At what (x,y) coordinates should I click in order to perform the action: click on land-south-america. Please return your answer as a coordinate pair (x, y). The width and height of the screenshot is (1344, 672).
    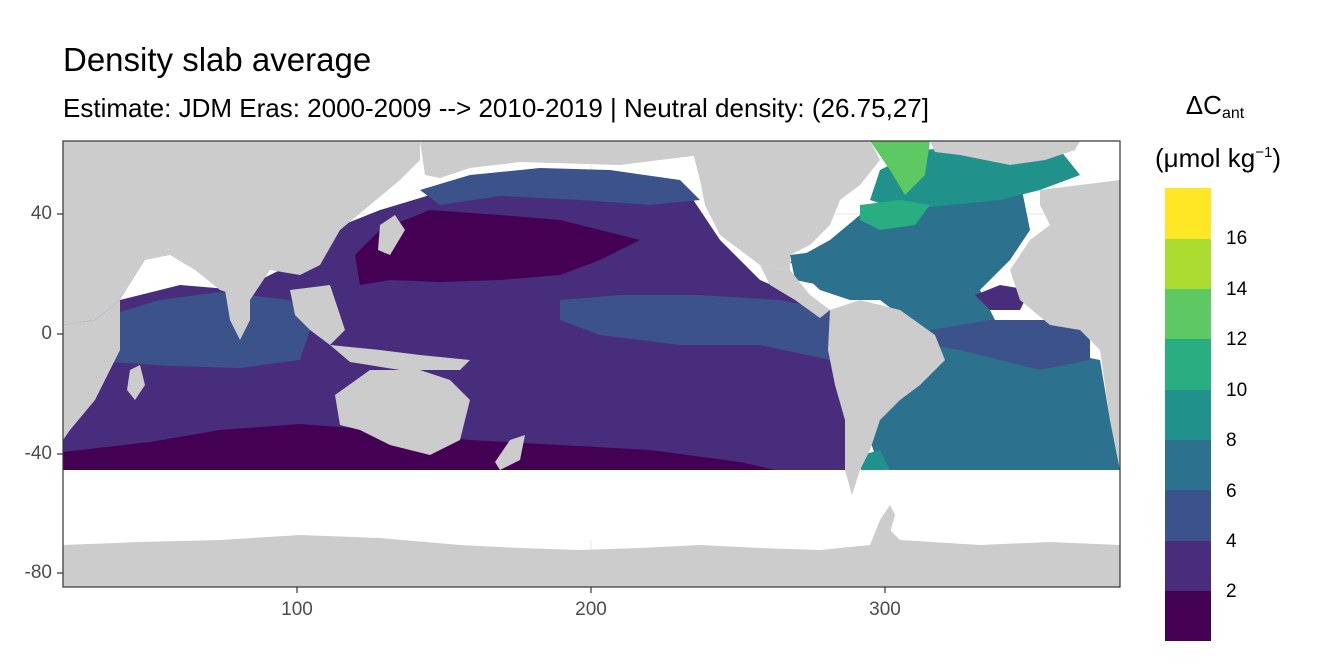
    Looking at the image, I should click on (886, 397).